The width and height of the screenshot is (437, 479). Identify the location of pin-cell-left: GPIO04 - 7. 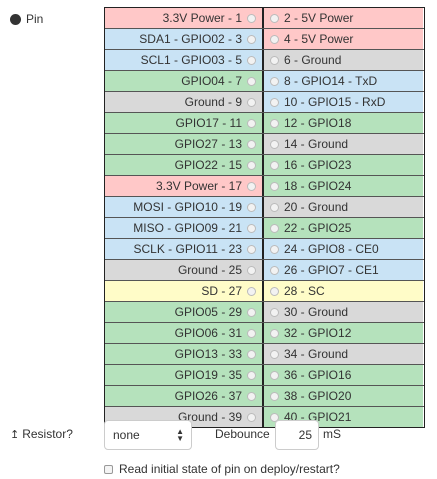
(184, 81).